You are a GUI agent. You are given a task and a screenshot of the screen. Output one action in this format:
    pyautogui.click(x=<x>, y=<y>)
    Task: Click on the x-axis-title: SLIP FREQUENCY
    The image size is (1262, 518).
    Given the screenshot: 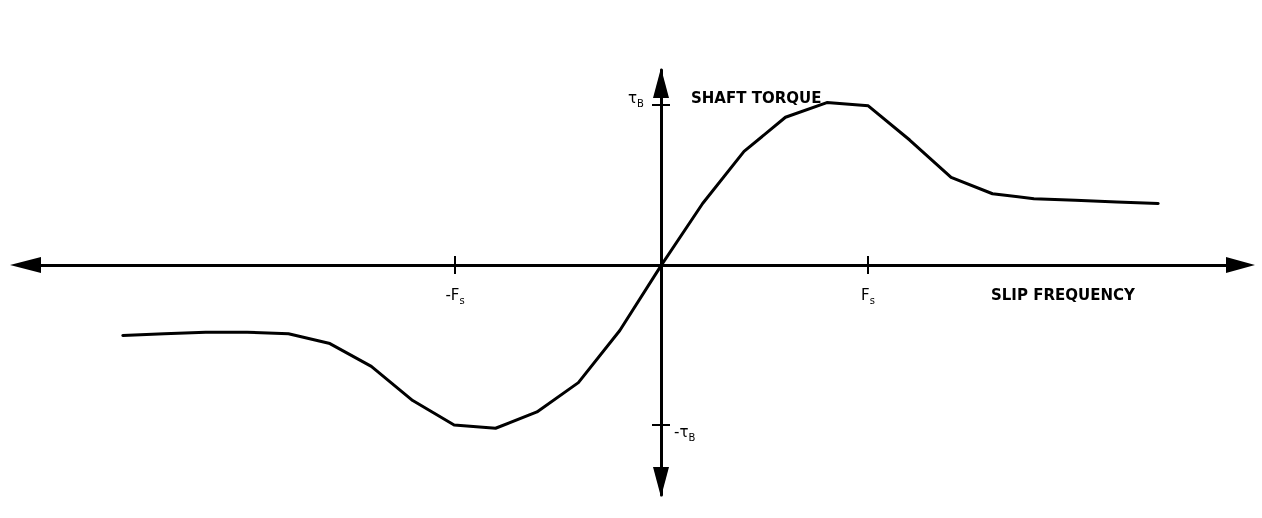 What is the action you would take?
    pyautogui.click(x=1063, y=294)
    